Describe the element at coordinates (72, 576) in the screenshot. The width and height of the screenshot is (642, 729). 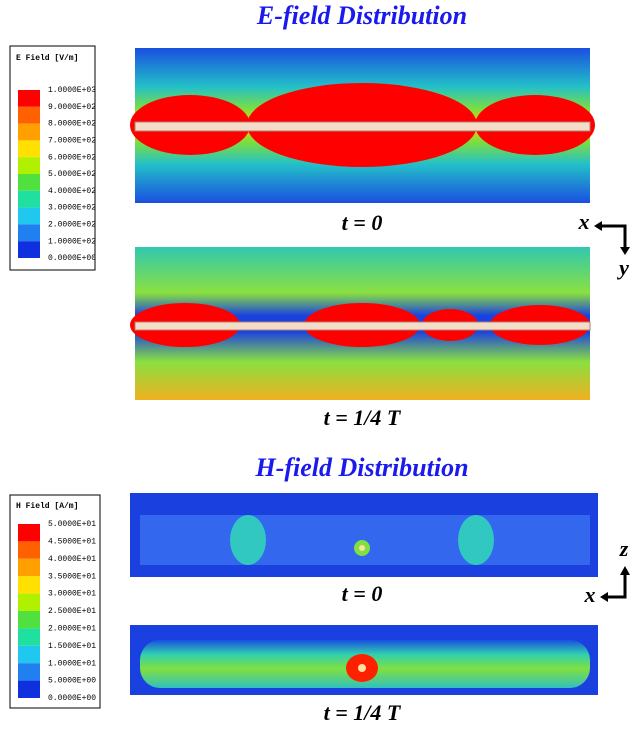
I see `legend-label: 3.5000E+01` at that location.